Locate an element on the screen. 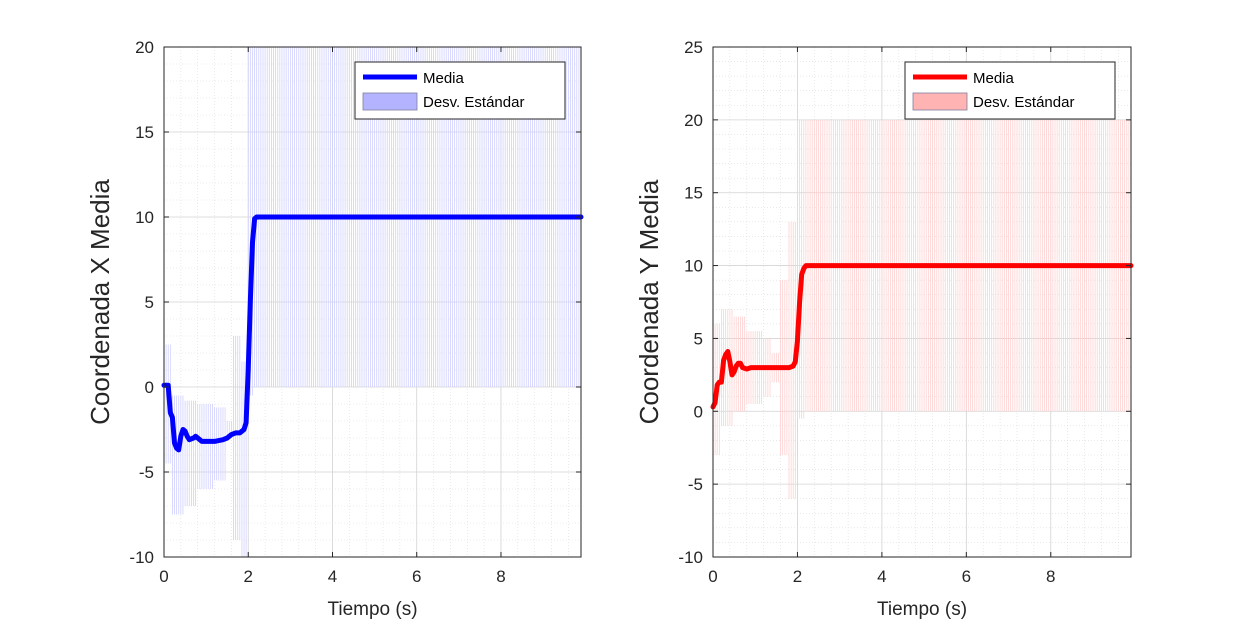 Image resolution: width=1250 pixels, height=625 pixels. y-tick-label: 25 is located at coordinates (693, 47).